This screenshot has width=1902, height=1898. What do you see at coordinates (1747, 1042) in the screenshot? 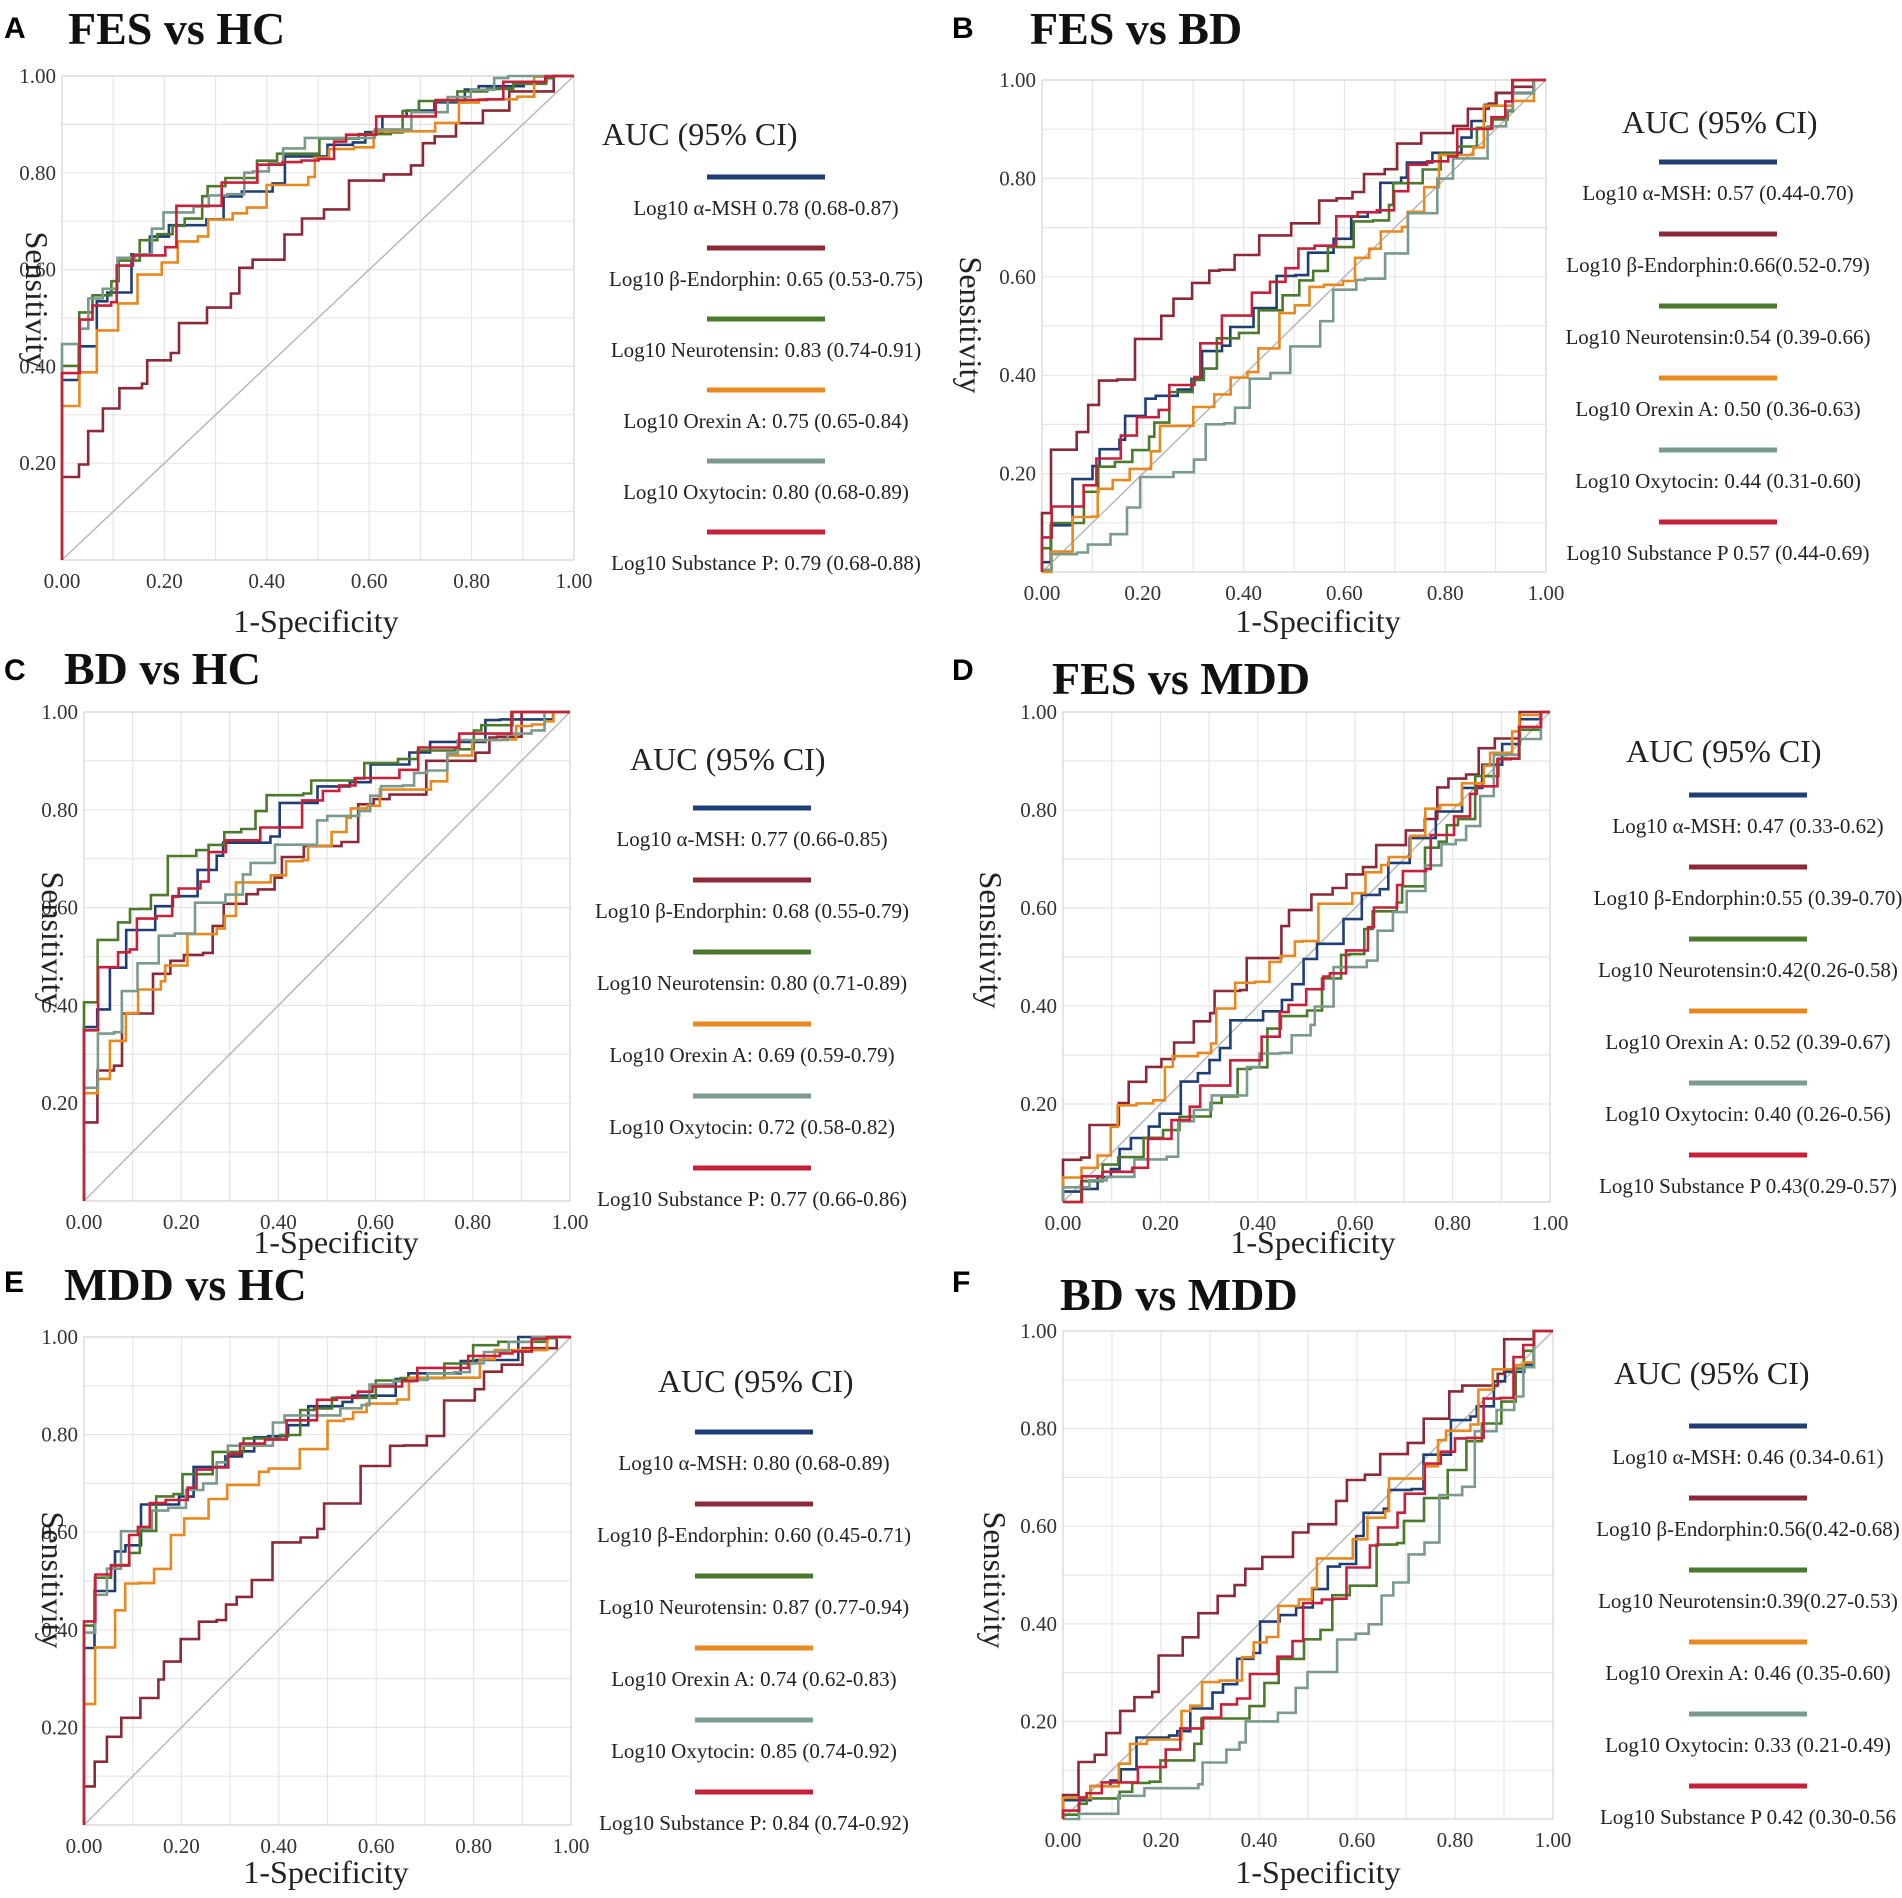
I see `legend-label: Log10 Orexin A: 0.52 (0.39-0.67)` at bounding box center [1747, 1042].